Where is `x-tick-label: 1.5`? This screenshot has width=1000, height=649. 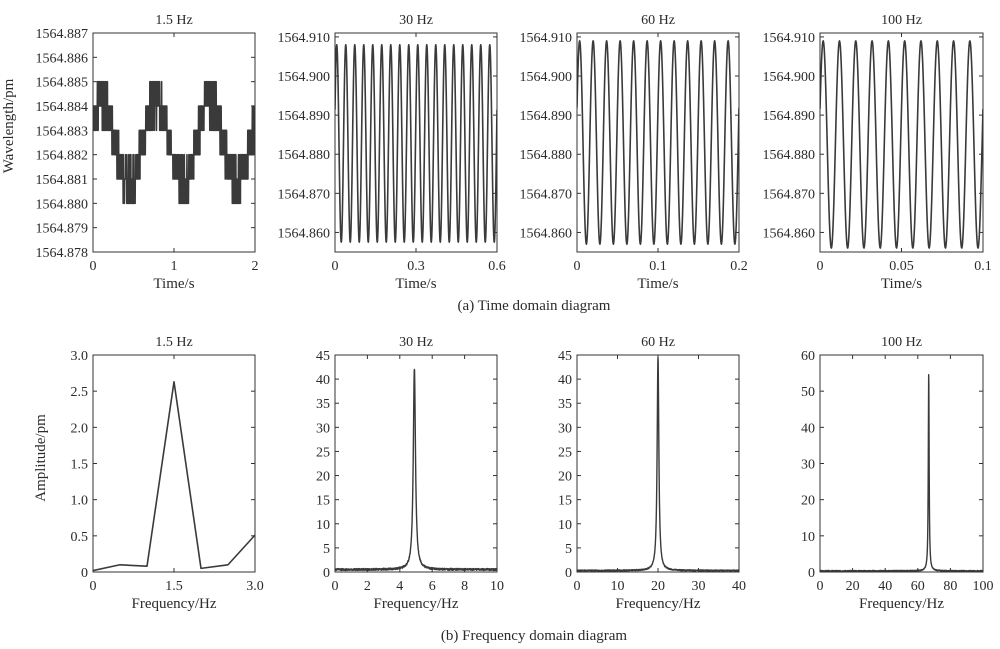 x-tick-label: 1.5 is located at coordinates (174, 586).